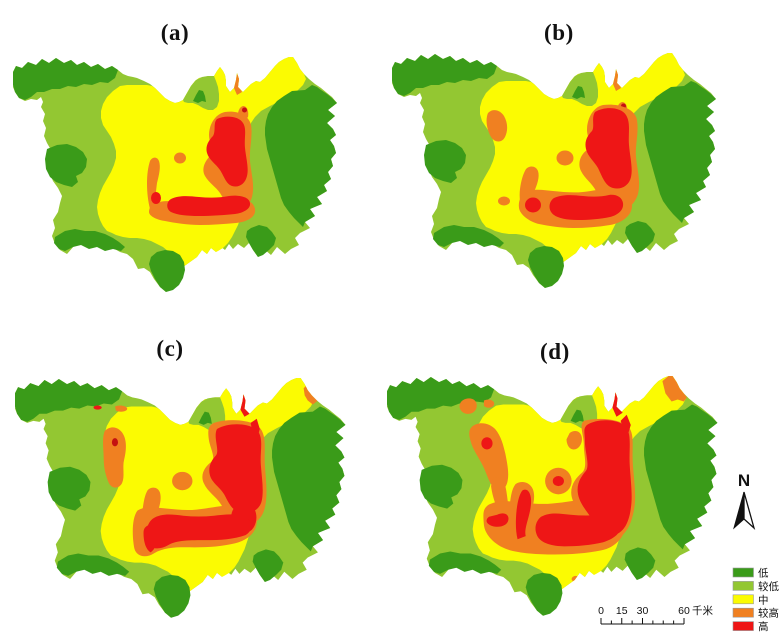 Image resolution: width=783 pixels, height=642 pixels. What do you see at coordinates (559, 32) in the screenshot?
I see `svg-text: (b)` at bounding box center [559, 32].